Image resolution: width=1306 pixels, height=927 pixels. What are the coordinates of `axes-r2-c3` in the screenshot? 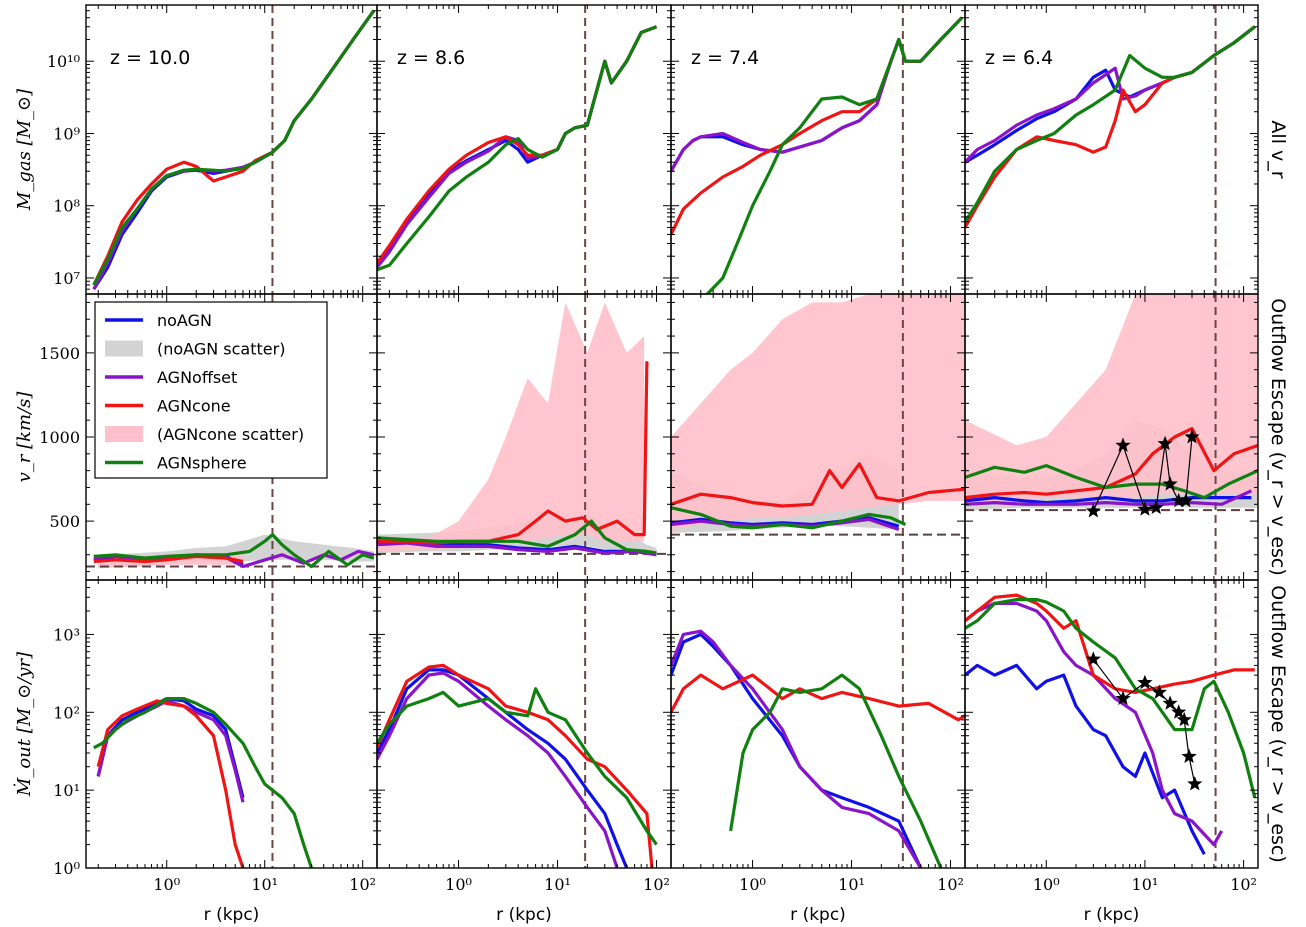 It's located at (1111, 724).